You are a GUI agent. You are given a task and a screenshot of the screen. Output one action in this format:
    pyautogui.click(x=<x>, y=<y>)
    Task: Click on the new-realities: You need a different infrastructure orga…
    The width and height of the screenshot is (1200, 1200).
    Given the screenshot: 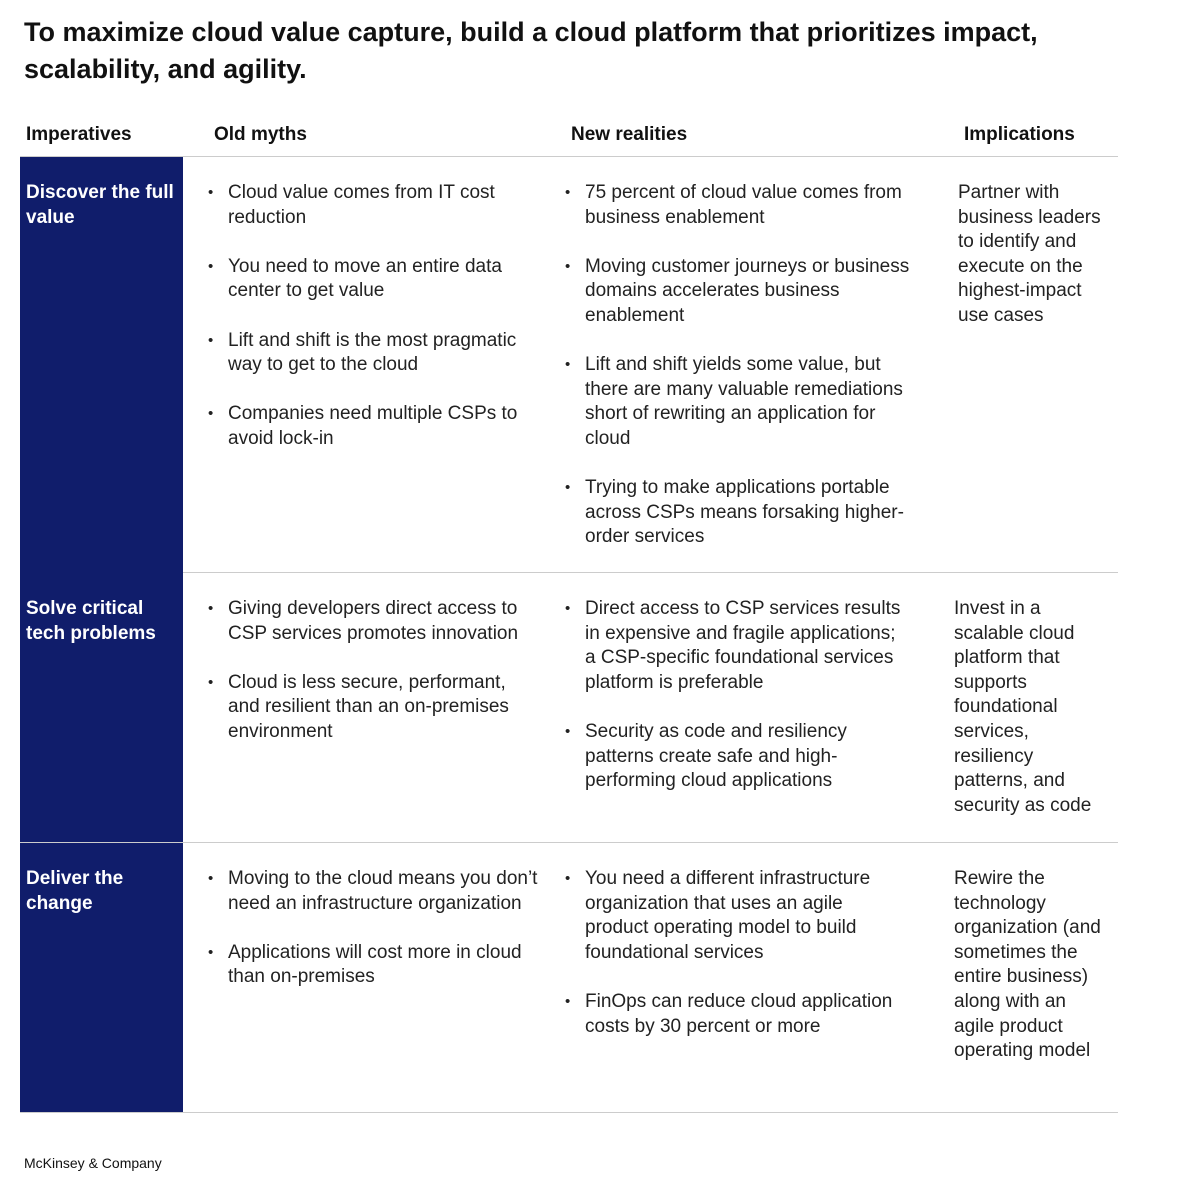 What is the action you would take?
    pyautogui.click(x=761, y=977)
    